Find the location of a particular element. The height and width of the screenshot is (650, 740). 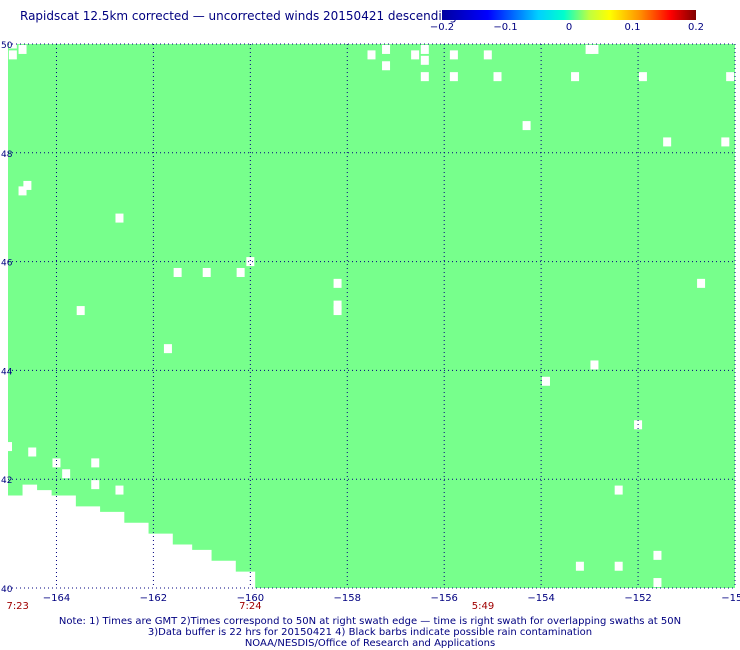

latitude-label: 50 is located at coordinates (7, 46).